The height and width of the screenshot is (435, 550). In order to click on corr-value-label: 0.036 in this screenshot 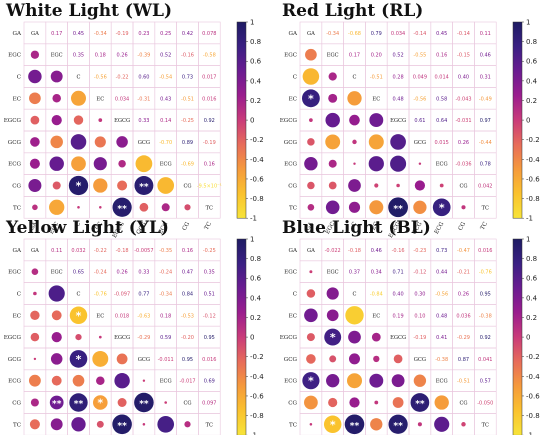, I will do `click(463, 316)`.